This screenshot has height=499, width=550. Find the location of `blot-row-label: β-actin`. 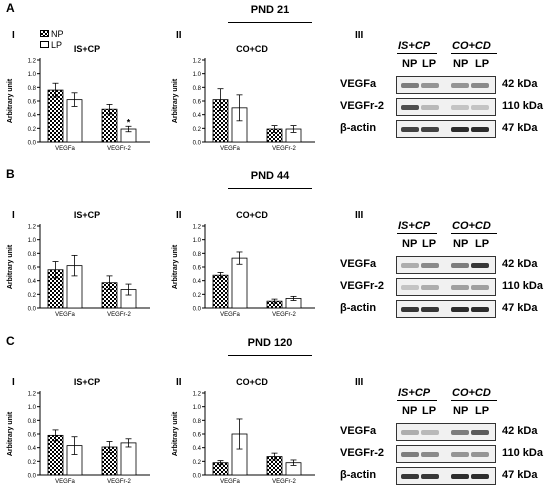

blot-row-label: β-actin is located at coordinates (358, 128).